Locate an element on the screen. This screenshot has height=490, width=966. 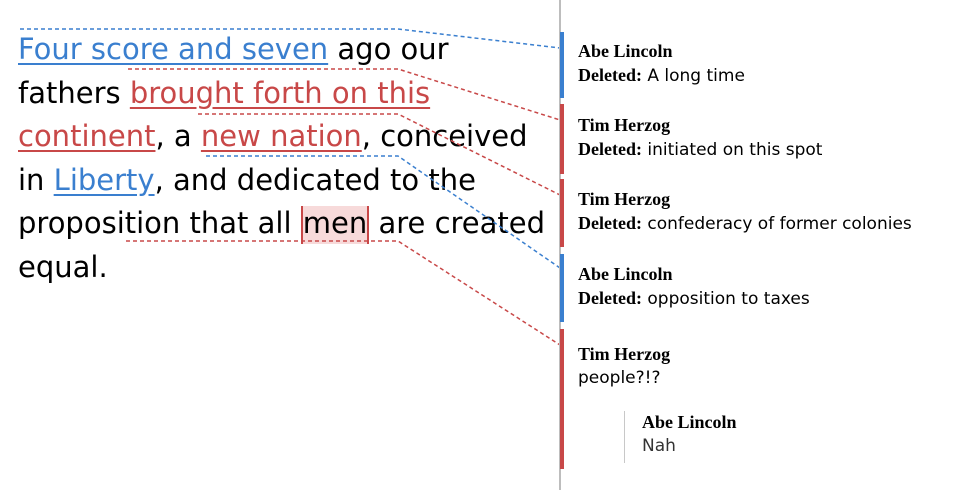
document-text: ago our fathers is located at coordinates (233, 71).